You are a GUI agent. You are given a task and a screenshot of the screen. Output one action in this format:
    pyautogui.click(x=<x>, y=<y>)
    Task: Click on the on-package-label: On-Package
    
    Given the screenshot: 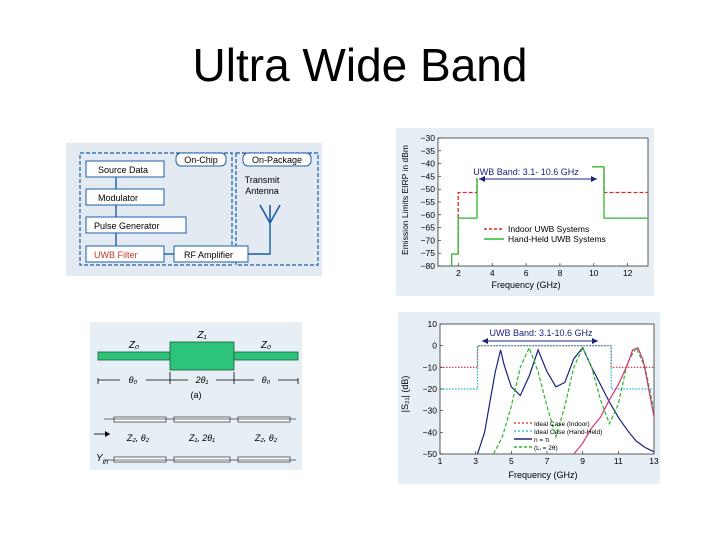 What is the action you would take?
    pyautogui.click(x=277, y=160)
    